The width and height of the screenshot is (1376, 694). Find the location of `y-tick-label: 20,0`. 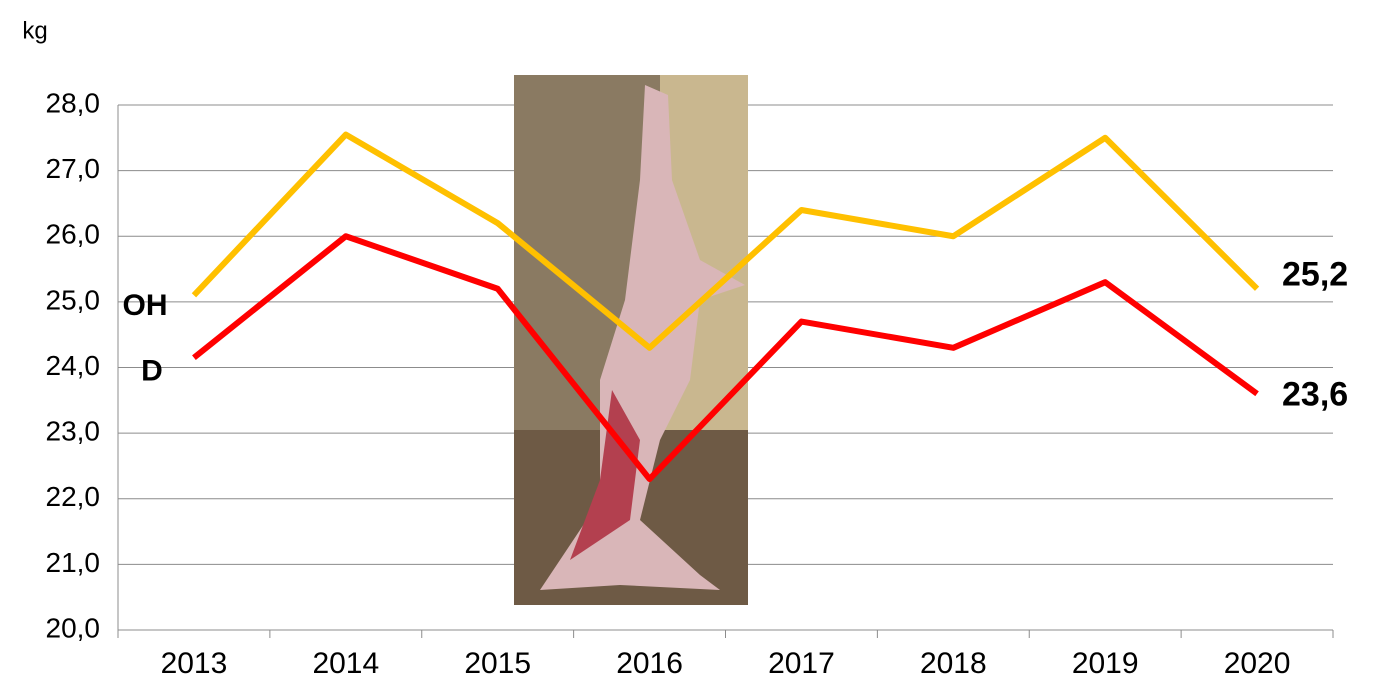

y-tick-label: 20,0 is located at coordinates (73, 627).